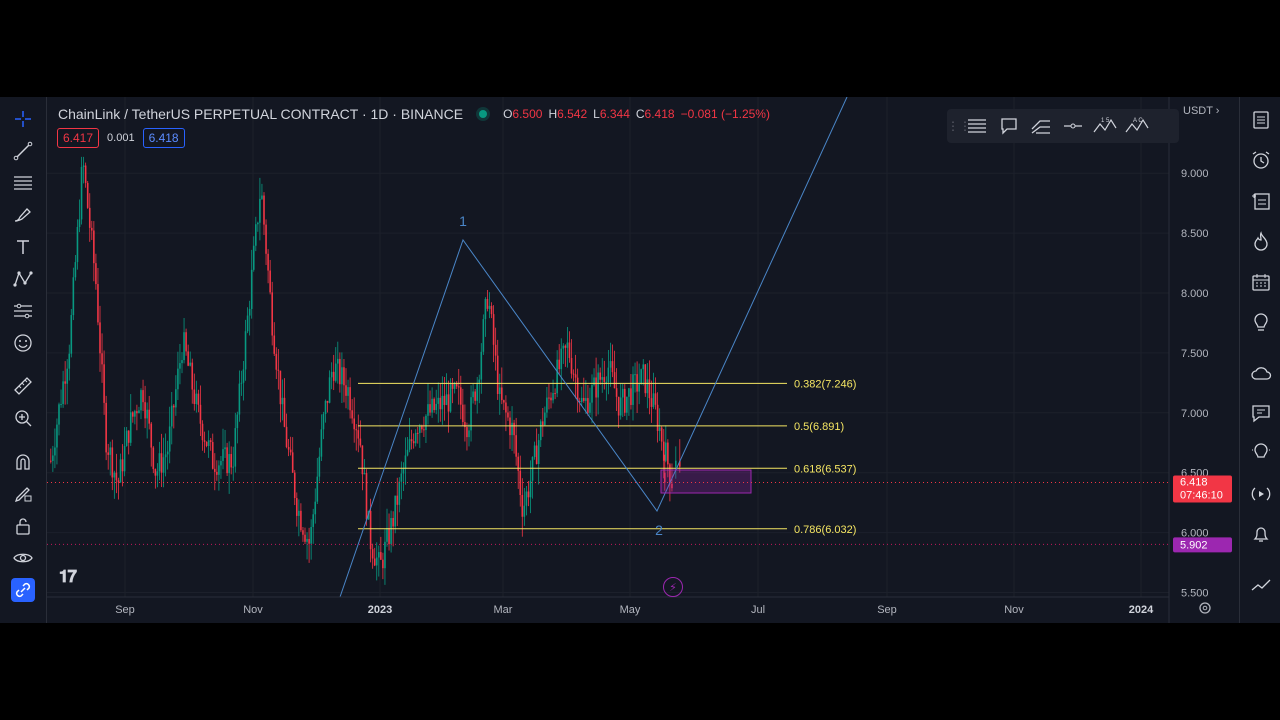  Describe the element at coordinates (1261, 282) in the screenshot. I see `calendar-icon` at that location.